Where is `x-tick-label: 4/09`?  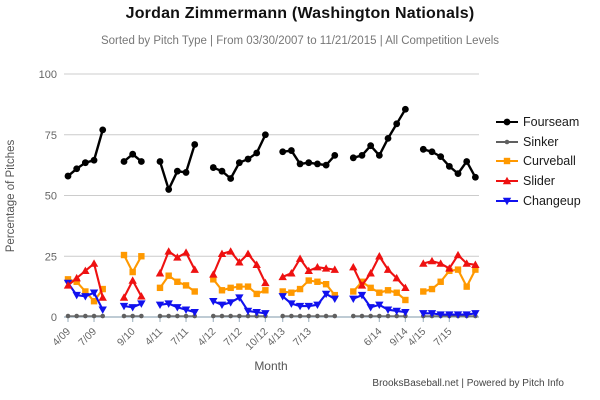 x-tick-label: 4/09 is located at coordinates (61, 337).